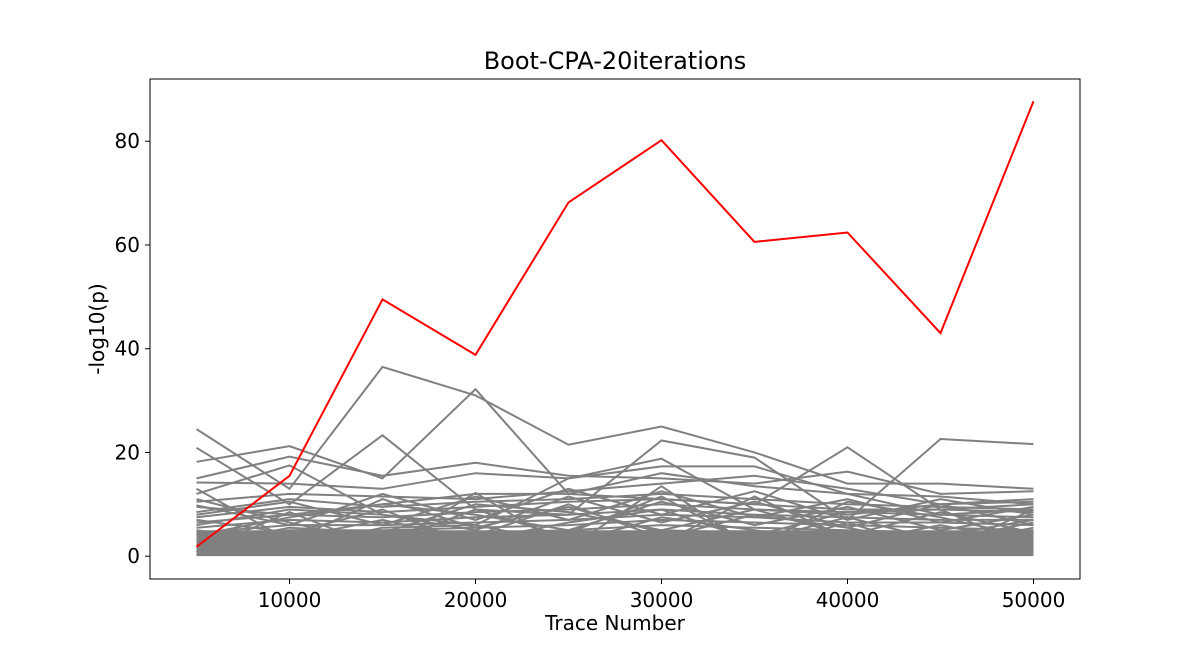 The image size is (1200, 650). Describe the element at coordinates (97, 328) in the screenshot. I see `y-axis-label: -log10(p)` at that location.